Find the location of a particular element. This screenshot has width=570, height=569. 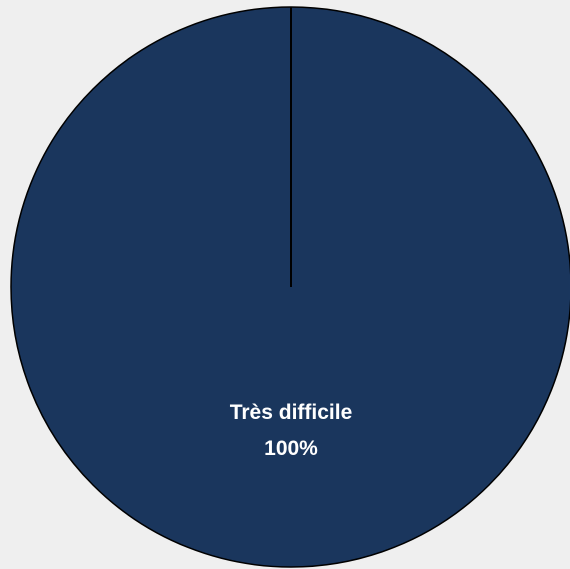

slice-category-label: Très difficile is located at coordinates (291, 412).